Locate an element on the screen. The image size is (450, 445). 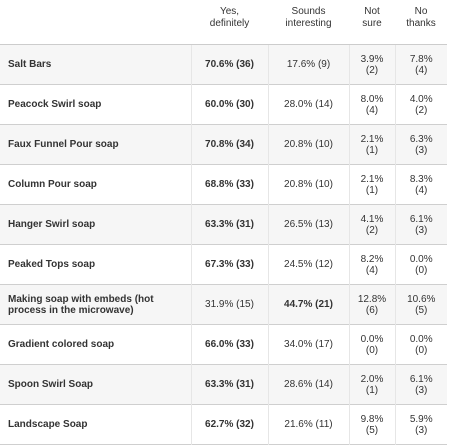
cell-no-thanks: 6.3% (3) is located at coordinates (420, 144).